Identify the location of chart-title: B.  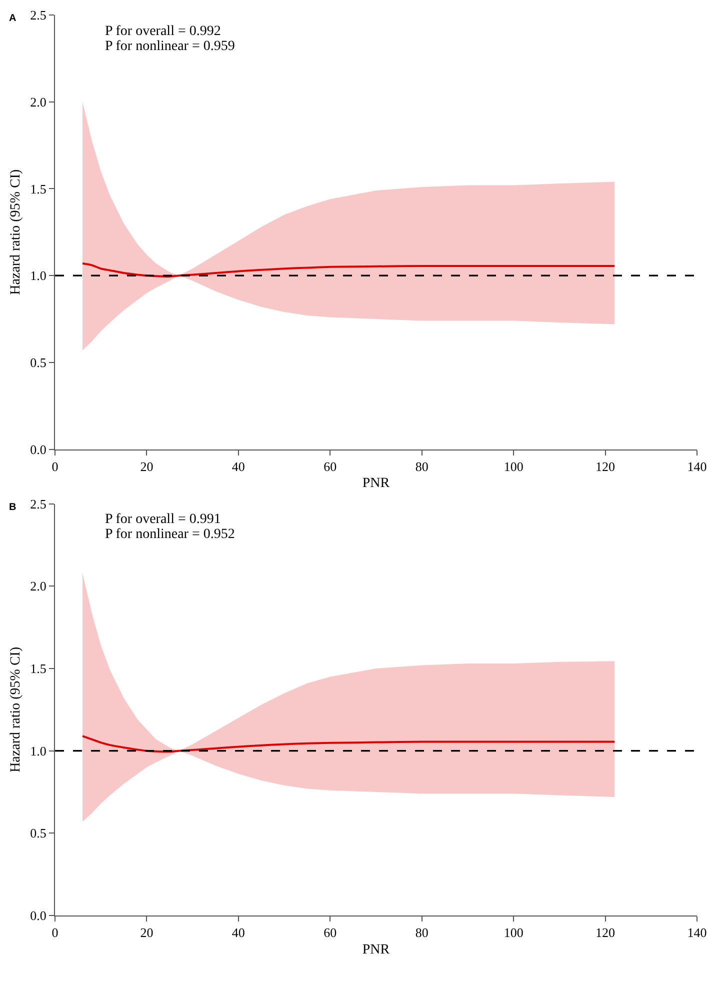
(12, 507).